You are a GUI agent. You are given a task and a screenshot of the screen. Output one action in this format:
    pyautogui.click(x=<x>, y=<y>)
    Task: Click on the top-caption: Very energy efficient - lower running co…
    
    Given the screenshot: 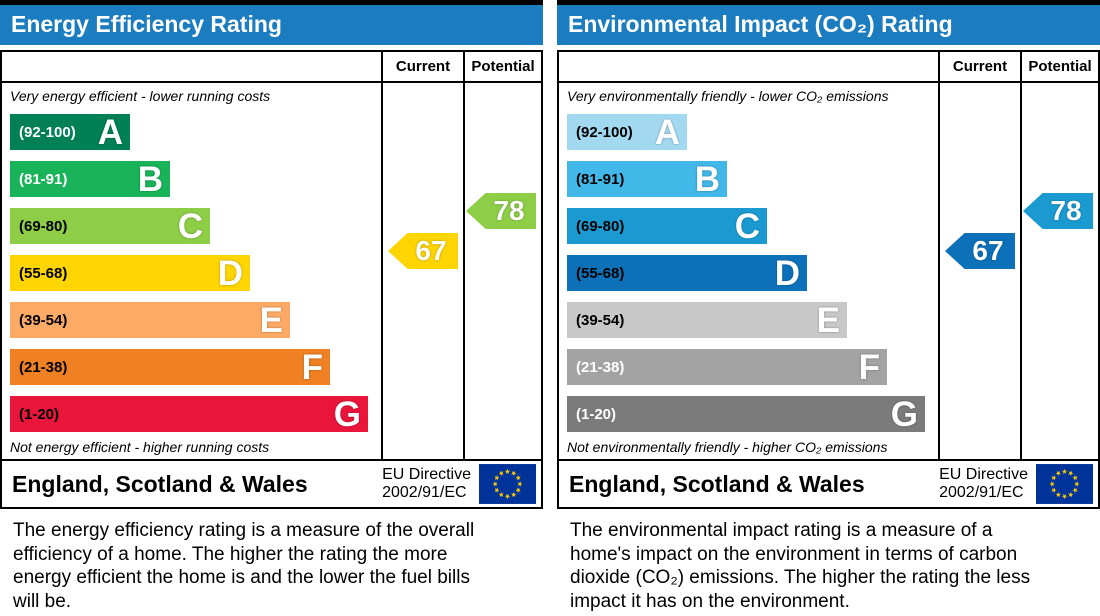 What is the action you would take?
    pyautogui.click(x=140, y=96)
    